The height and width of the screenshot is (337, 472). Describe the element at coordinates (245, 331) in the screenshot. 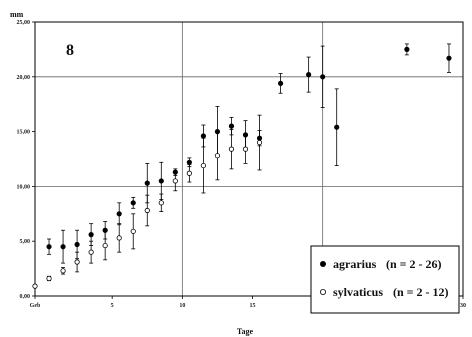

I see `x-axis-label: Tage` at that location.